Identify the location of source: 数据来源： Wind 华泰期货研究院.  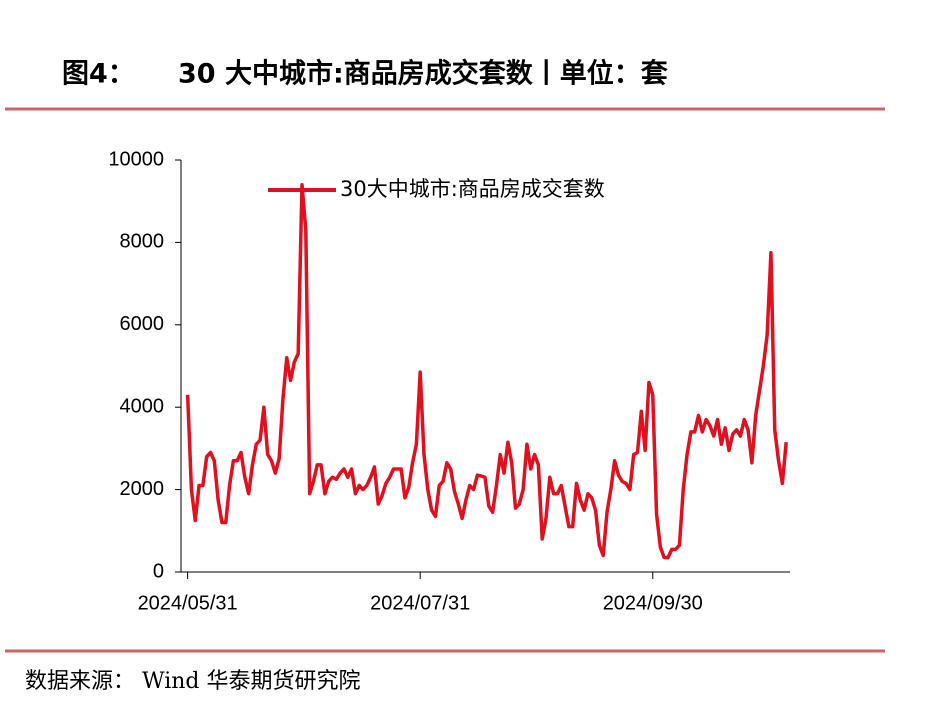
(193, 681).